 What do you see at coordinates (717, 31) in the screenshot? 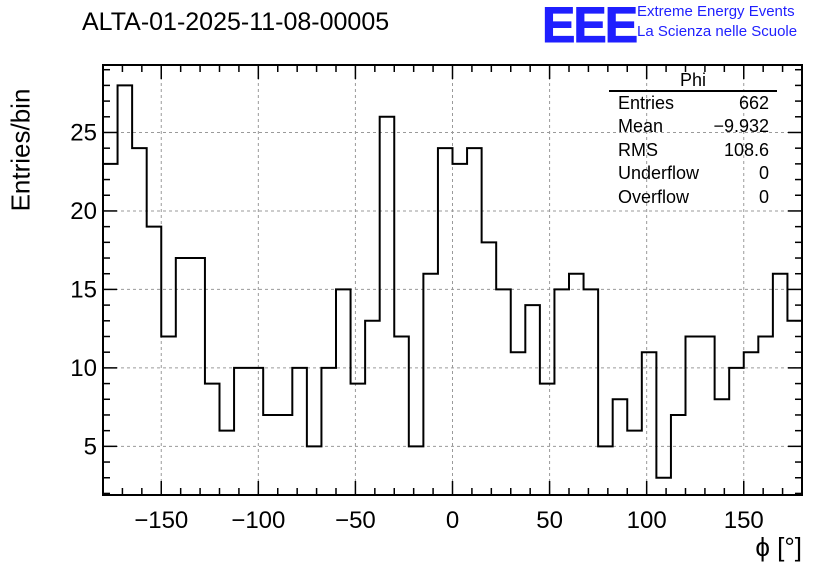
I see `logo-subtitle-2: La Scienza nelle Scuole` at bounding box center [717, 31].